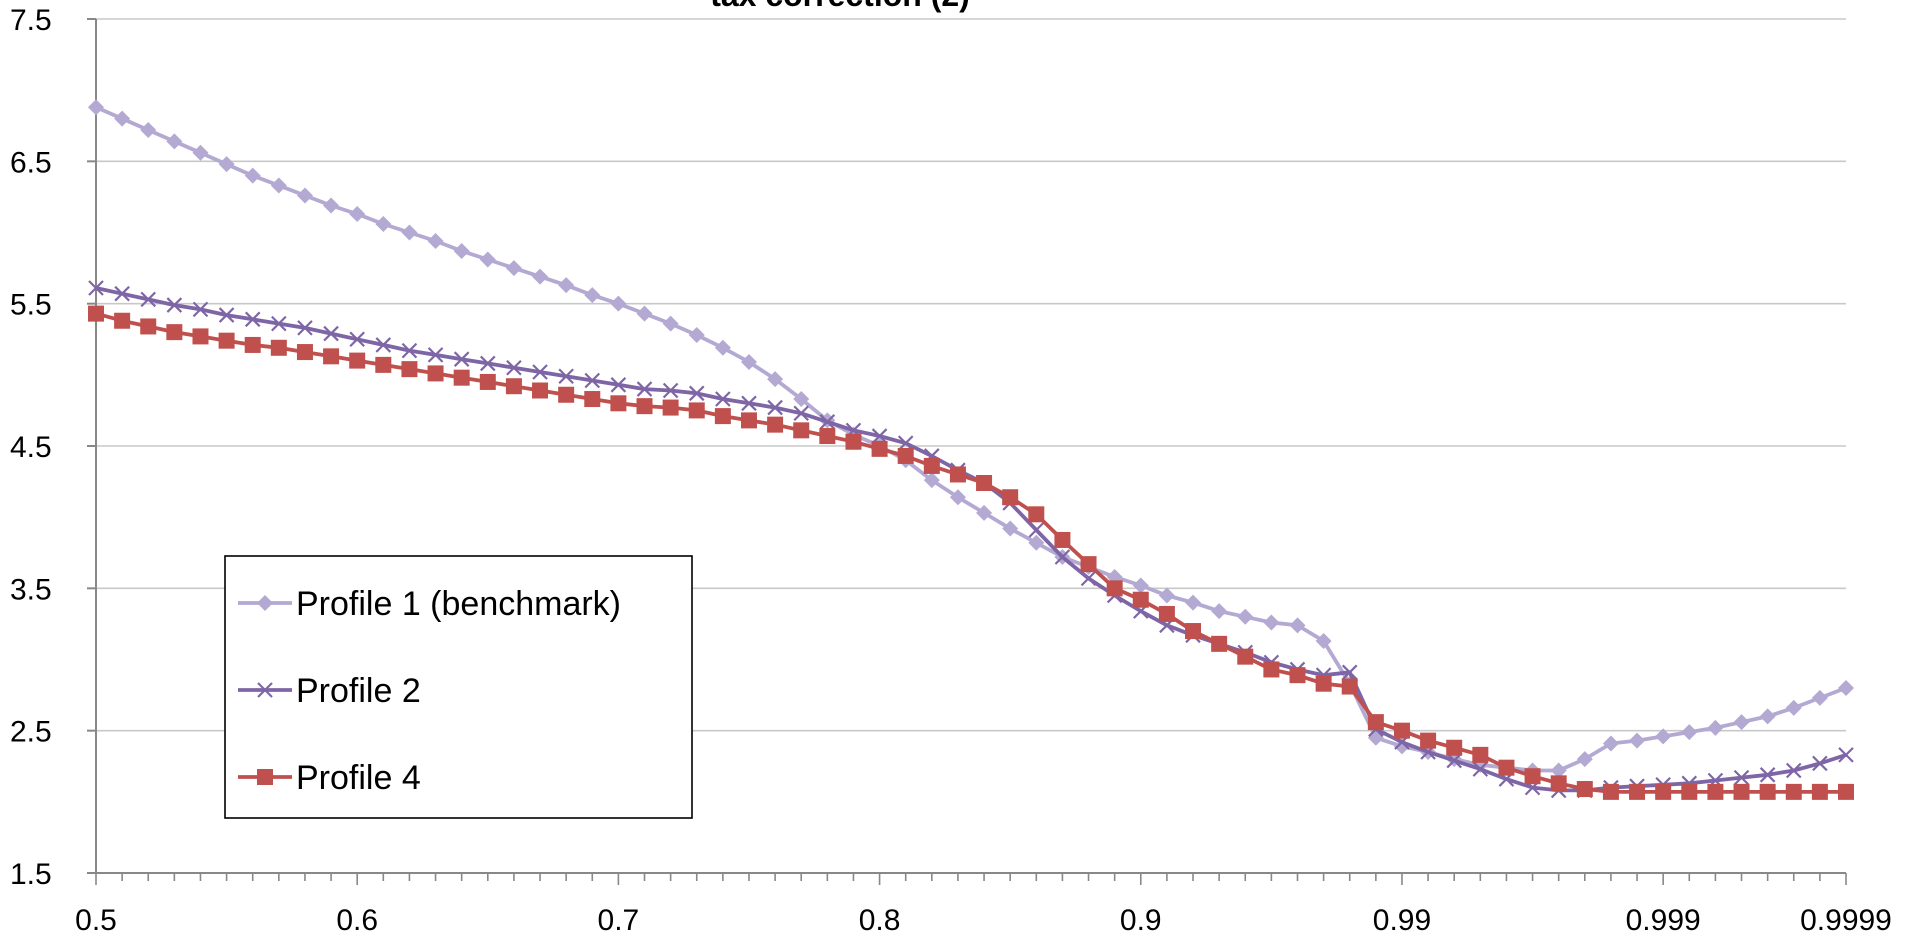 This screenshot has width=1926, height=940. What do you see at coordinates (31, 589) in the screenshot?
I see `y-tick-label: 3.5` at bounding box center [31, 589].